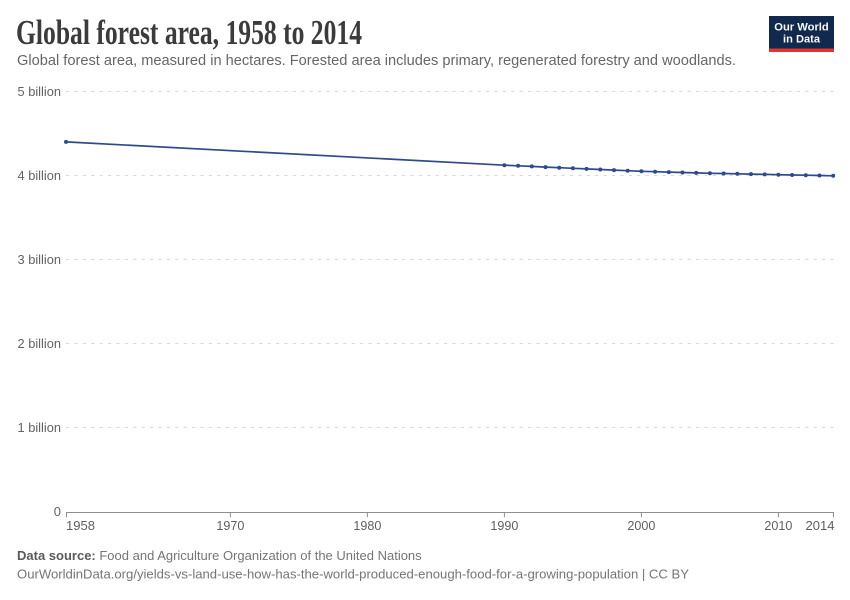  Describe the element at coordinates (189, 32) in the screenshot. I see `svg-text:Global forest area, 1958 to 20: Global forest area, 1958 to 2014` at that location.